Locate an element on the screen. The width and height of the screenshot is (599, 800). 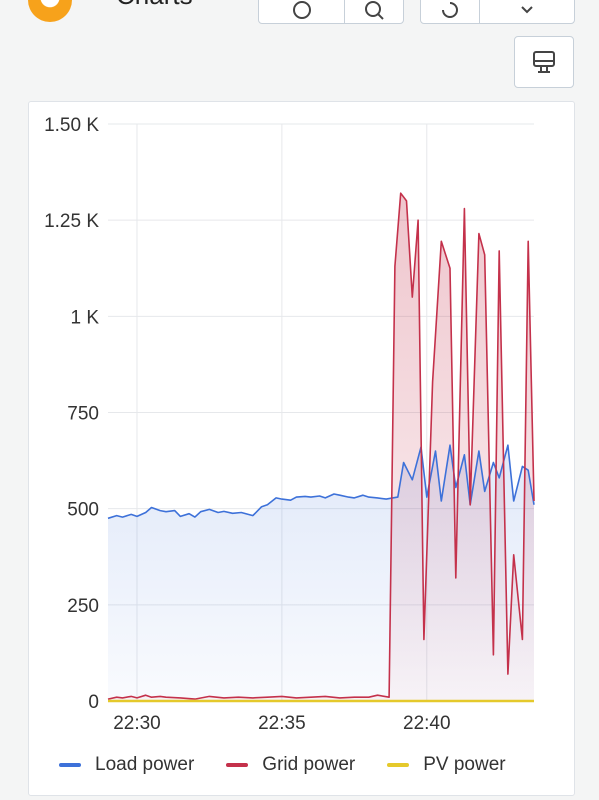
refresh-controls is located at coordinates (497, 12).